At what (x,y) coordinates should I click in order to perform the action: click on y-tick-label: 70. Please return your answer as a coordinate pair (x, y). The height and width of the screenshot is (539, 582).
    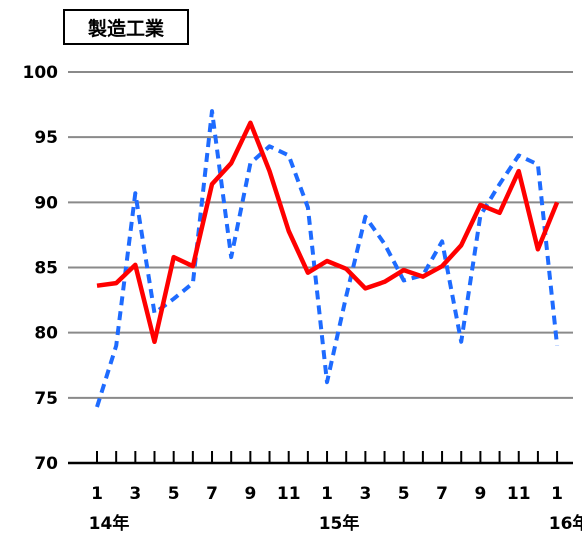
    Looking at the image, I should click on (46, 464).